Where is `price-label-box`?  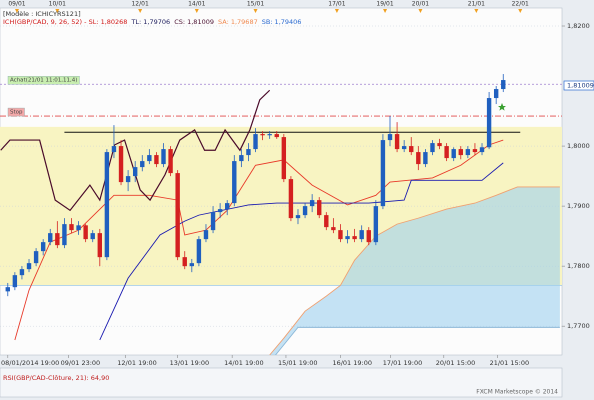
price-label-box is located at coordinates (578, 85).